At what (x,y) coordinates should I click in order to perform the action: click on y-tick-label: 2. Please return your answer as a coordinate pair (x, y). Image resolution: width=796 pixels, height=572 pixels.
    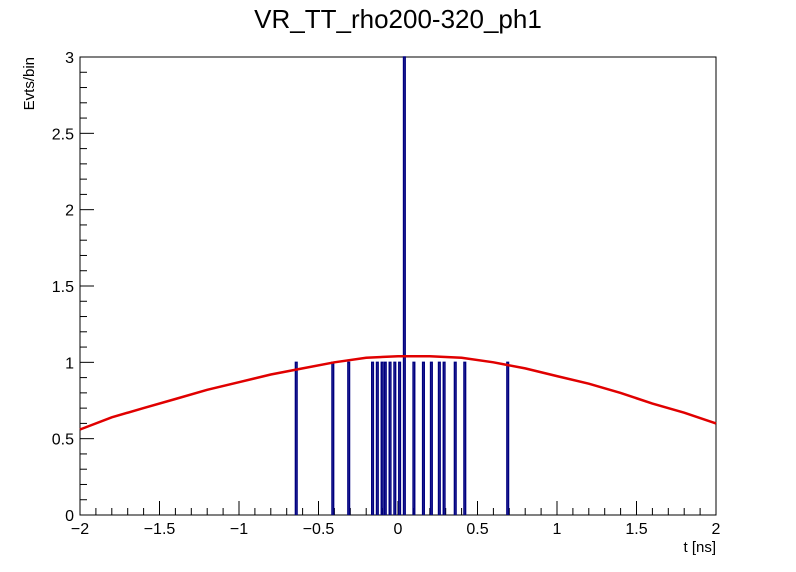
    Looking at the image, I should click on (69, 211).